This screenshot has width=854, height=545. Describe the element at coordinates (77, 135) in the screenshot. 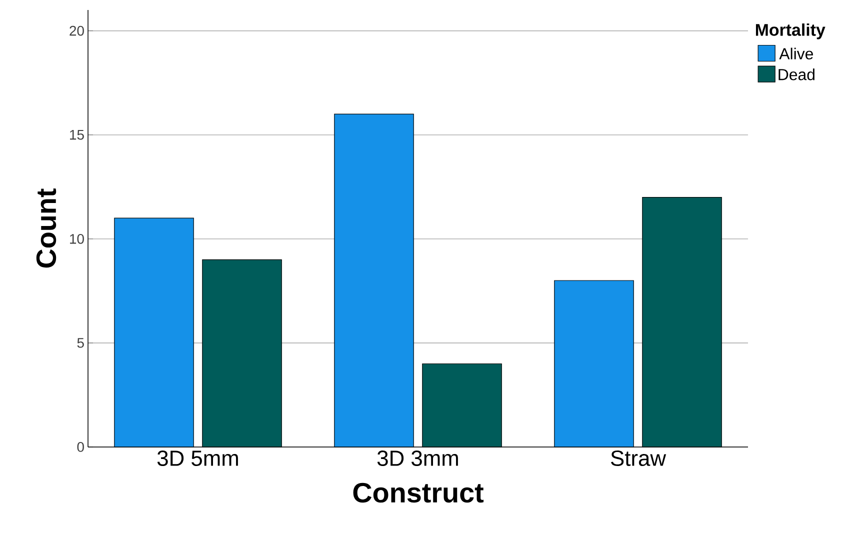

I see `y-tick-label: 15` at that location.